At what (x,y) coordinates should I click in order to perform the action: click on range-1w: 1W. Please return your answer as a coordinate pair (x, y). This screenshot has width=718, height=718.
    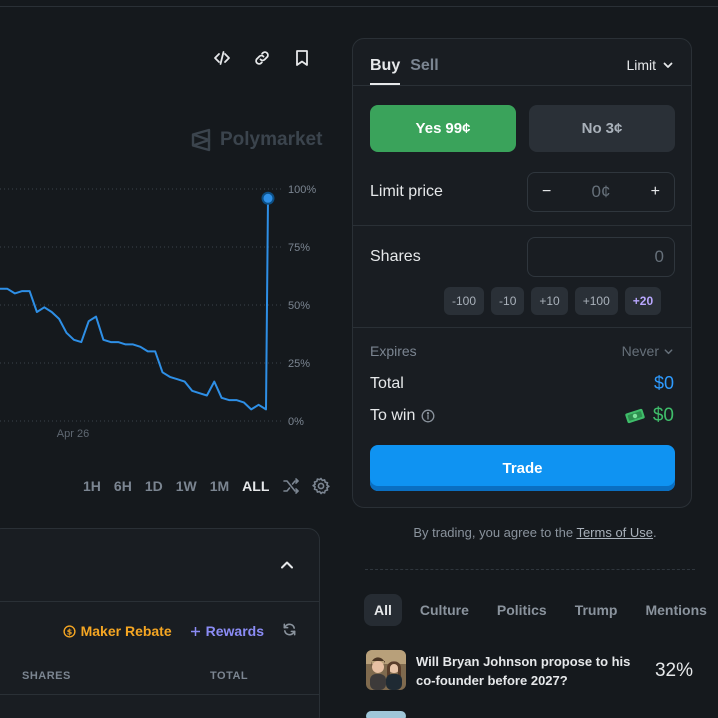
    Looking at the image, I should click on (186, 486).